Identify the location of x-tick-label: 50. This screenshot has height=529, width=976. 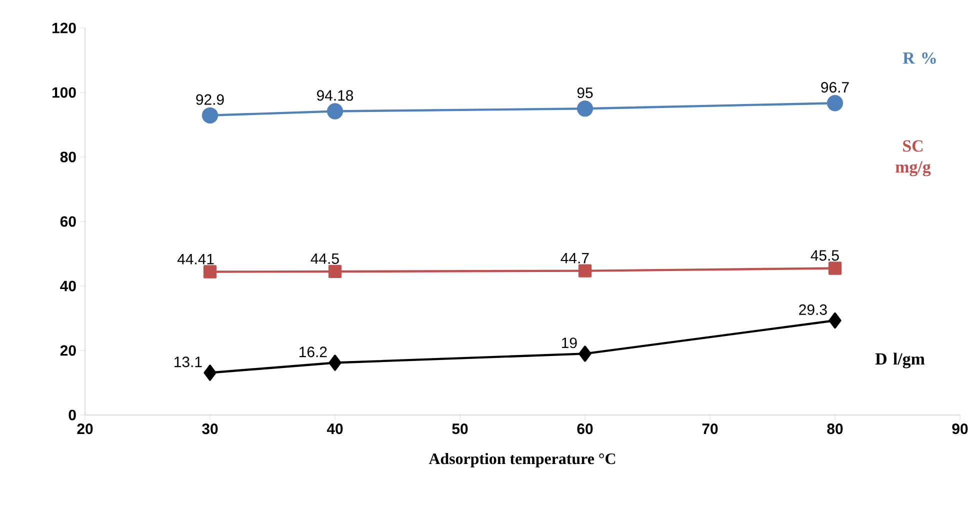
(460, 429).